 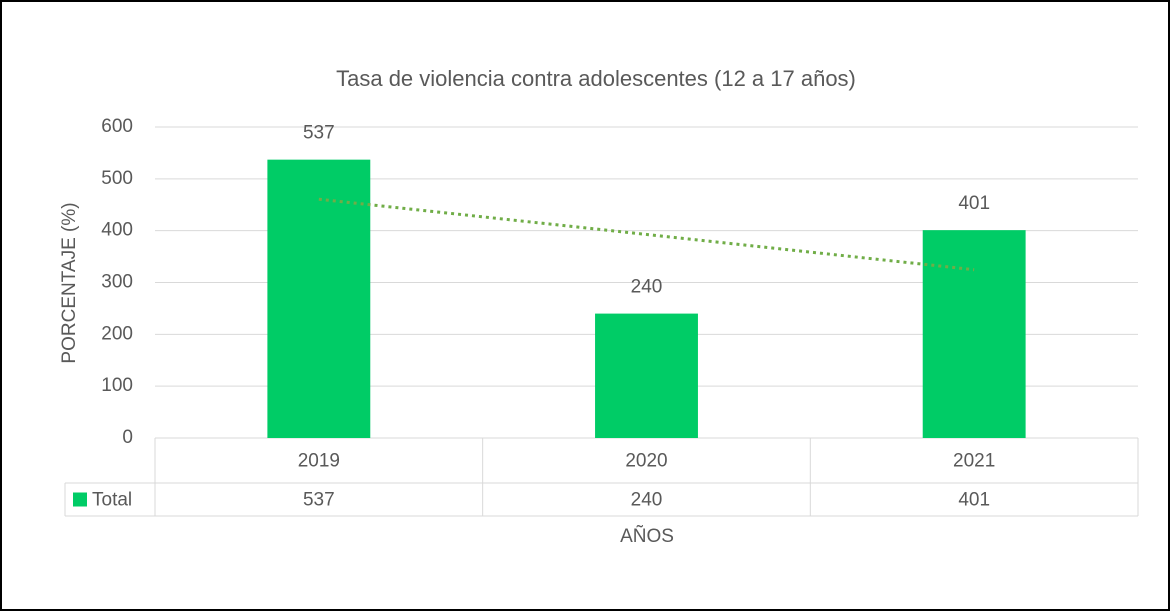 What do you see at coordinates (117, 333) in the screenshot?
I see `y-tick-label: 200` at bounding box center [117, 333].